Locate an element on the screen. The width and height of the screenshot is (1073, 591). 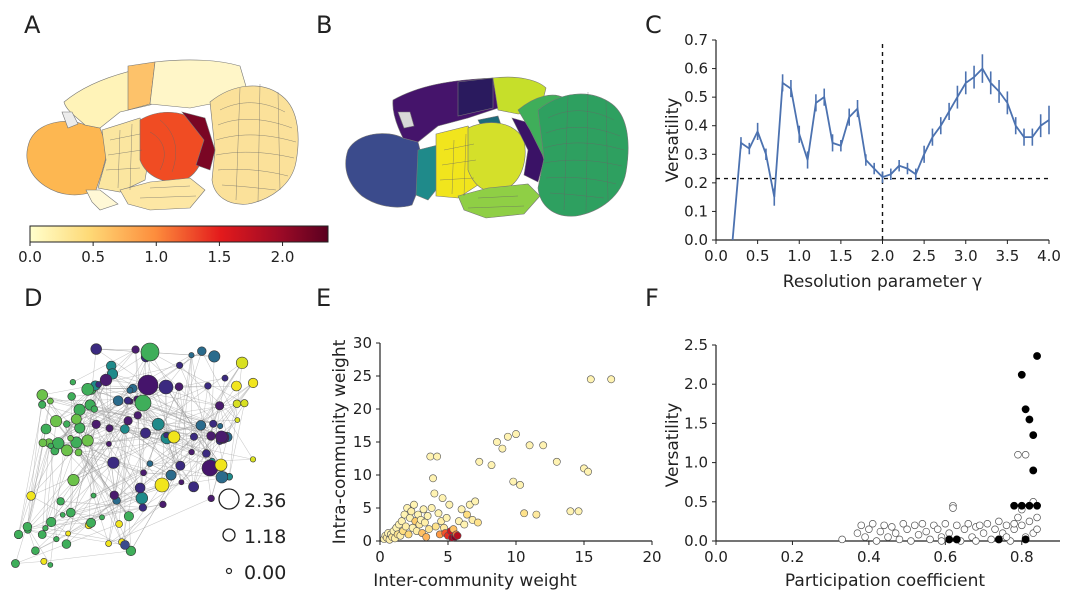
x-tick-label: 10 is located at coordinates (515, 557).